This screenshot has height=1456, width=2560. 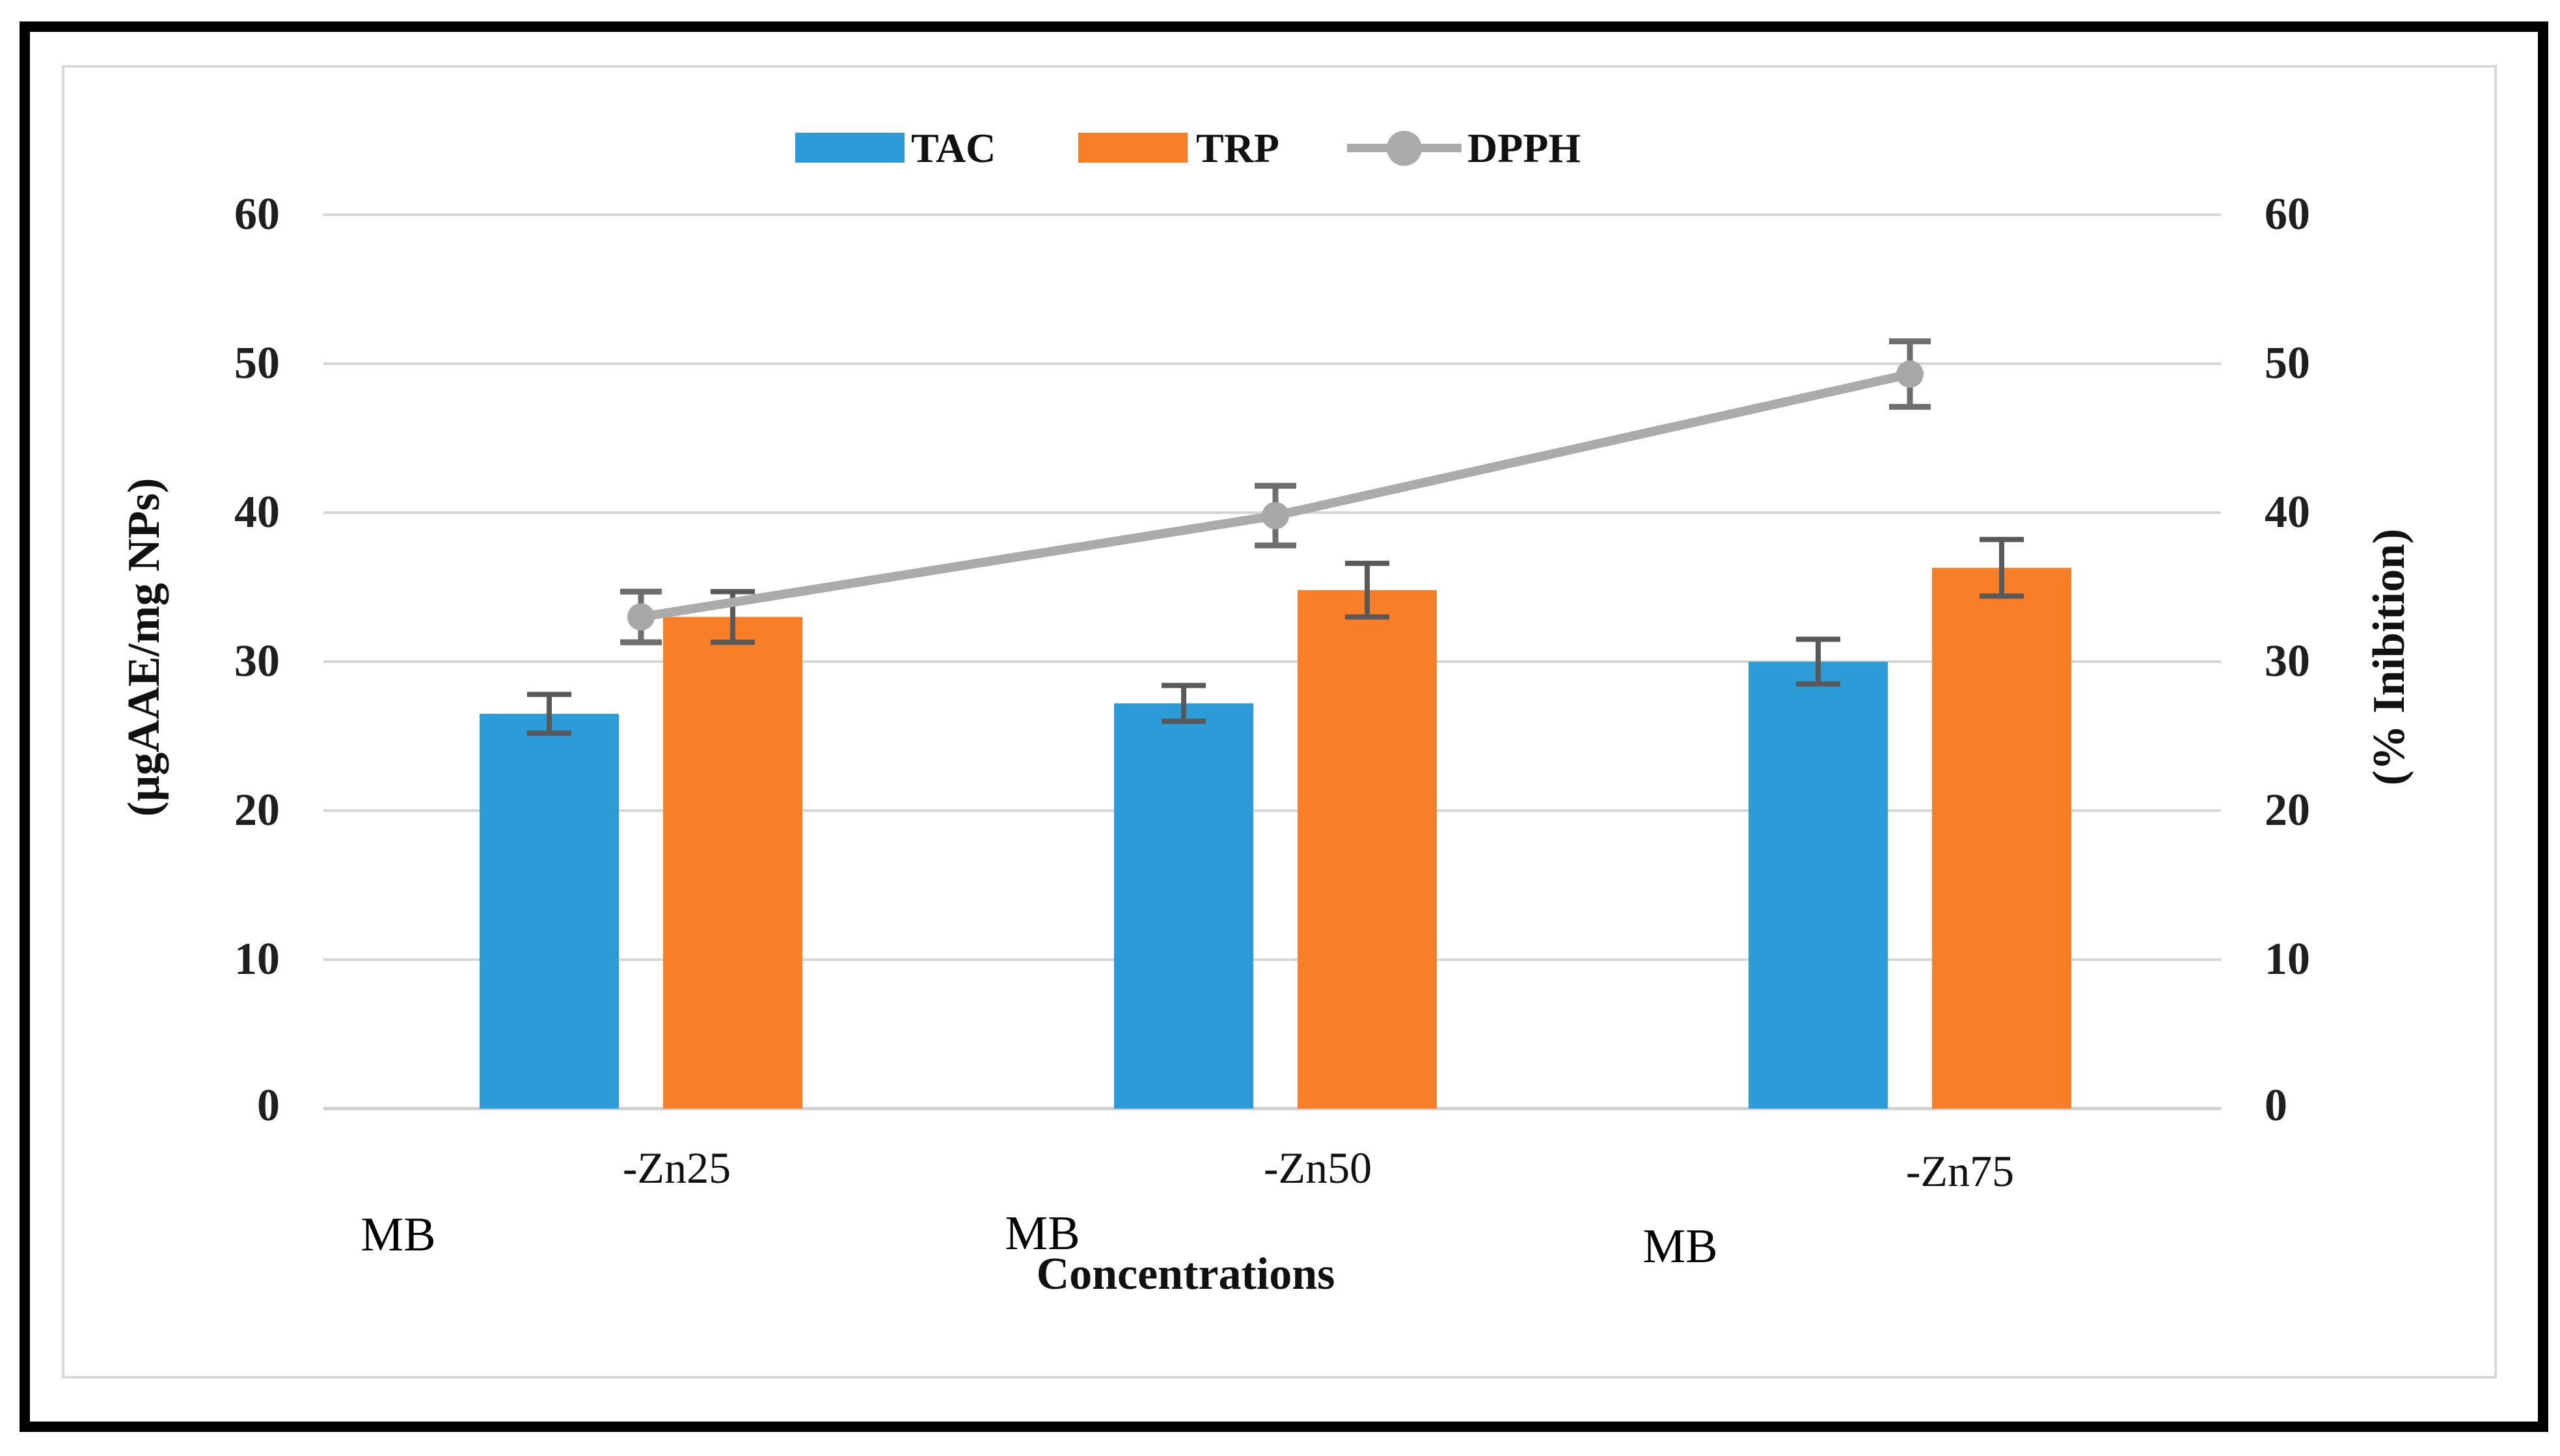 What do you see at coordinates (2287, 810) in the screenshot?
I see `right-ytick-20: 20` at bounding box center [2287, 810].